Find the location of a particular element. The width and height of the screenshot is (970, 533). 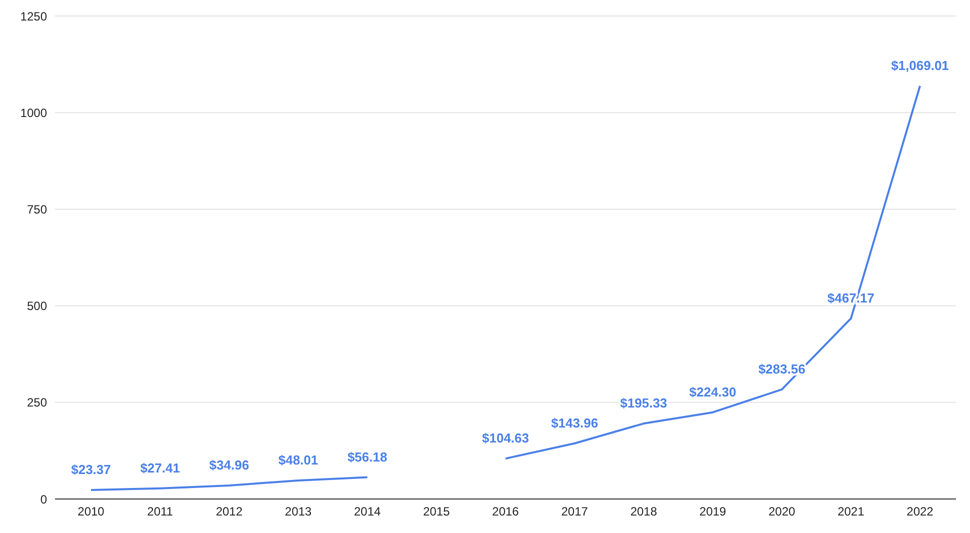

y-tick-label: 0 is located at coordinates (44, 499).